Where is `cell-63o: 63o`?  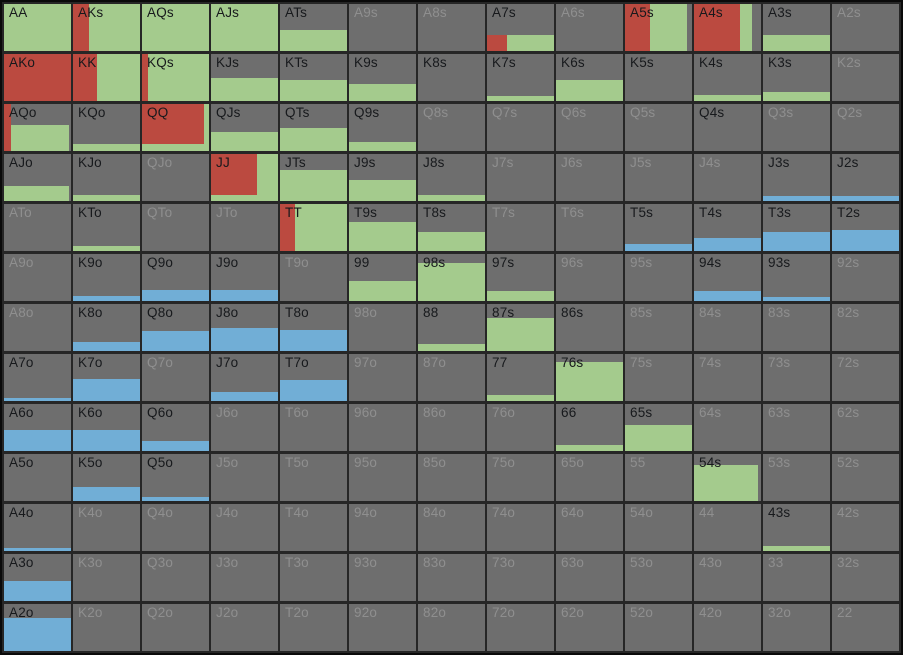 cell-63o: 63o is located at coordinates (589, 577).